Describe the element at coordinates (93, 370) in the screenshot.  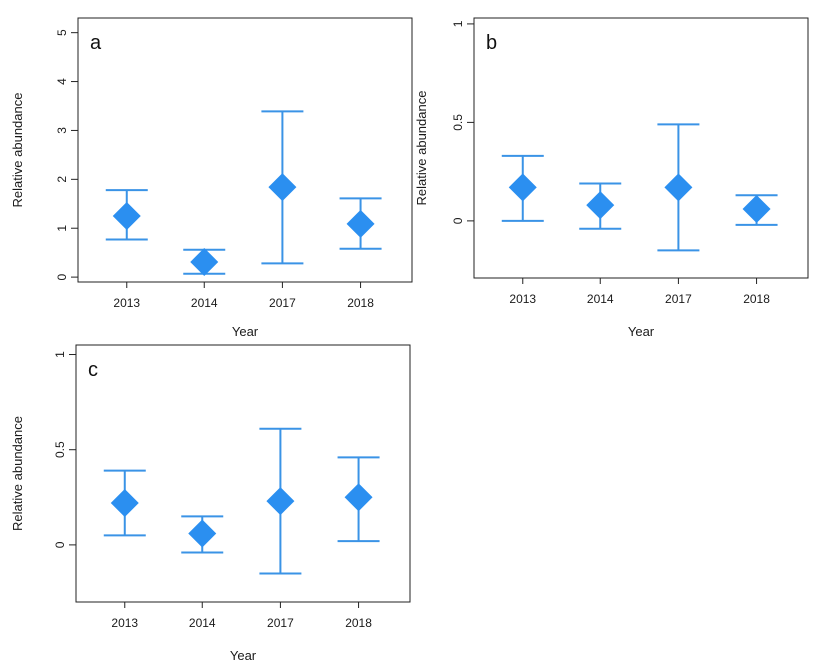
I see `panel-label: c` at that location.